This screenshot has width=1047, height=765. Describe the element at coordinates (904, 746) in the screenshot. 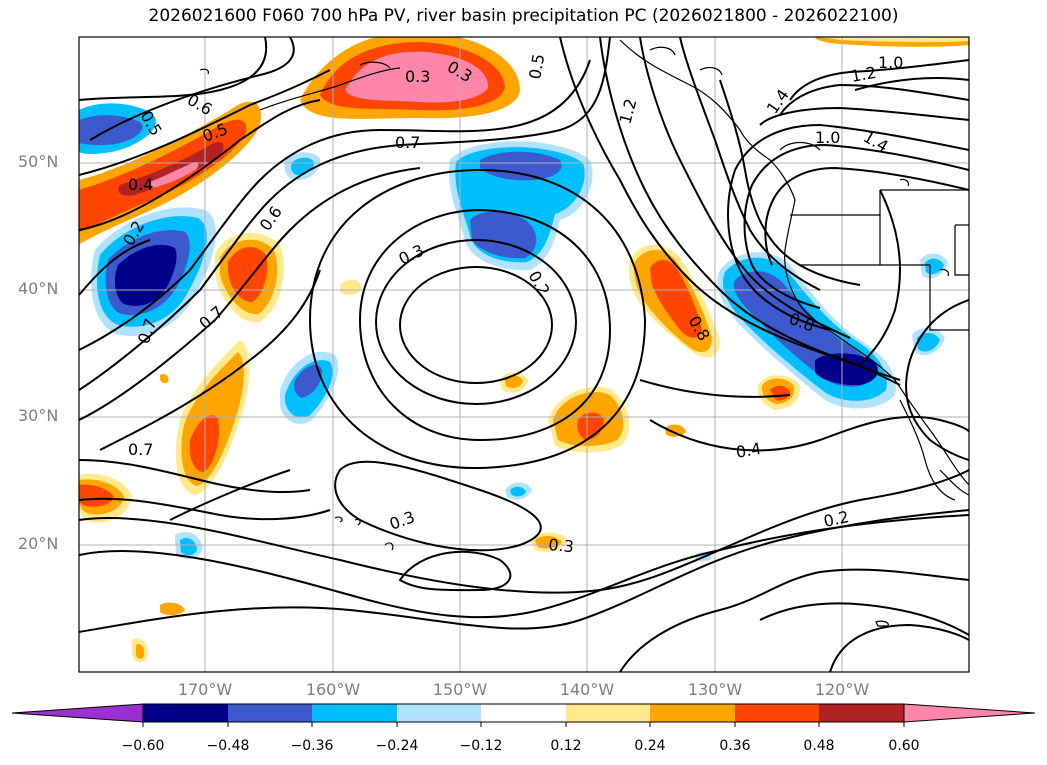

I see `colorbar-tick-label: 0.60` at that location.